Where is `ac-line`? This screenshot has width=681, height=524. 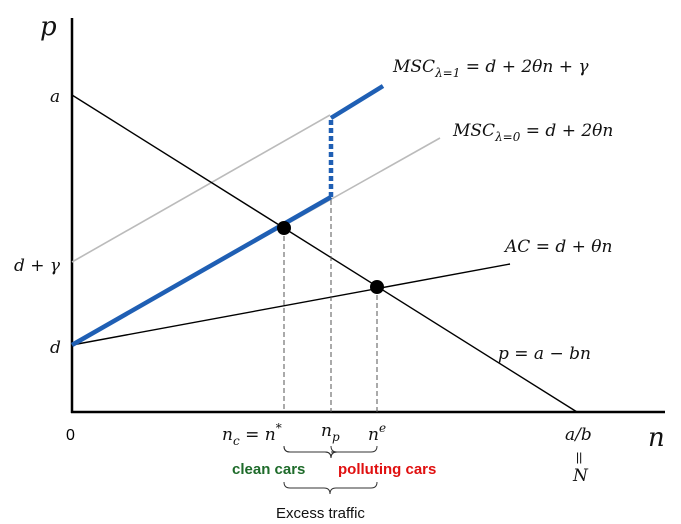
ac-line is located at coordinates (291, 304).